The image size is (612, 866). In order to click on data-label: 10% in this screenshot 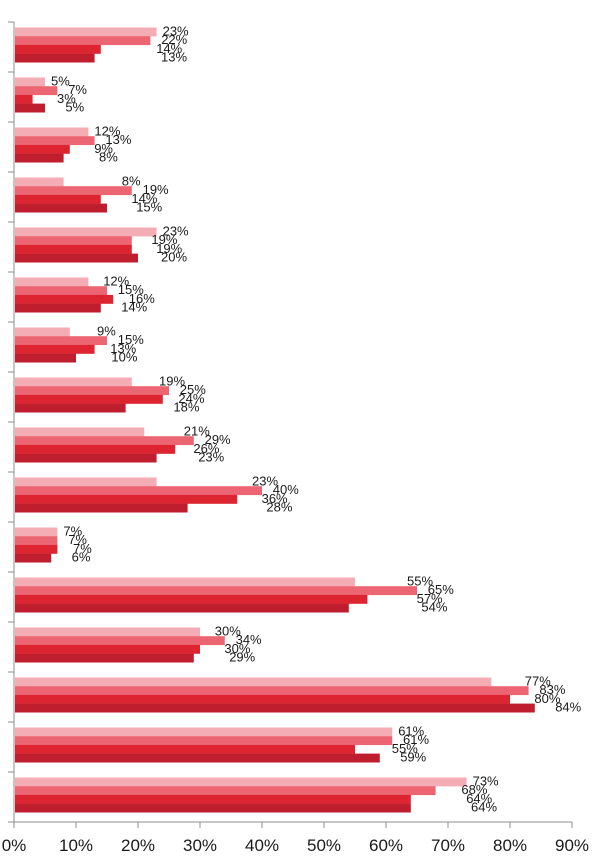, I will do `click(124, 357)`.